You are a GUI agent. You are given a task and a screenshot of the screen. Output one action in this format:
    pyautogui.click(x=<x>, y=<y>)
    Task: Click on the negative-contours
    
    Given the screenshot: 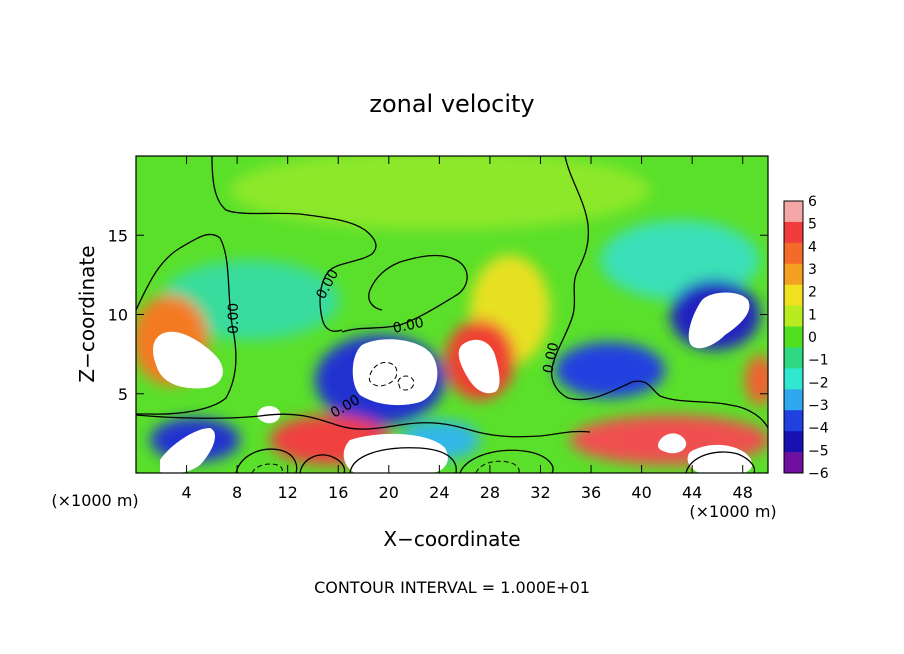 What is the action you would take?
    pyautogui.click(x=385, y=417)
    